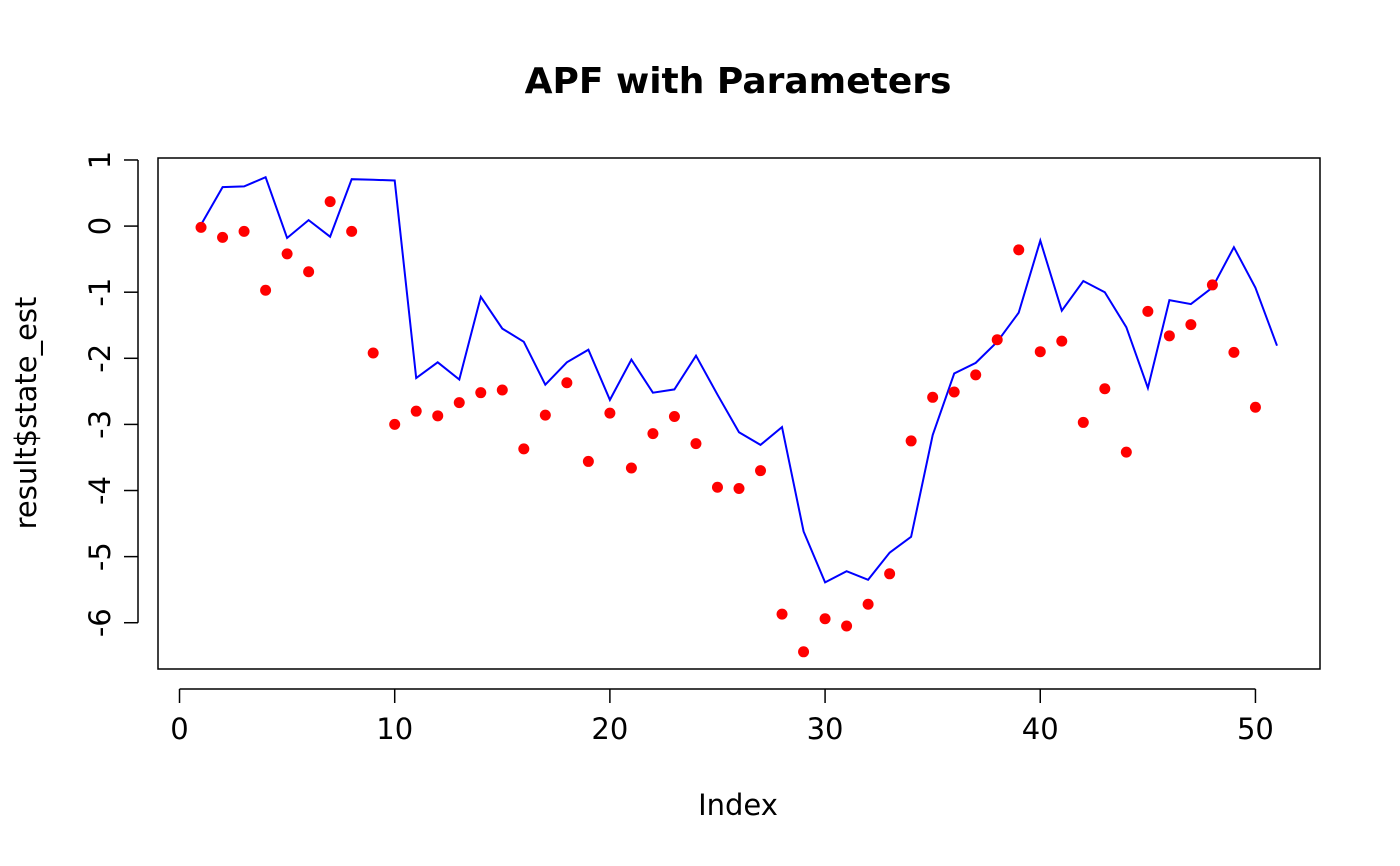 This screenshot has width=1400, height=866. What do you see at coordinates (100, 490) in the screenshot?
I see `y-tick-label: -4` at bounding box center [100, 490].